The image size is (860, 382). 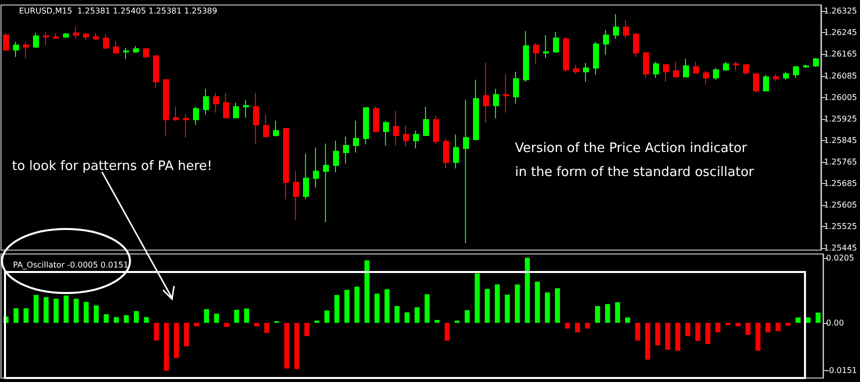 What do you see at coordinates (841, 54) in the screenshot?
I see `y-tick-label: 1.26165` at bounding box center [841, 54].